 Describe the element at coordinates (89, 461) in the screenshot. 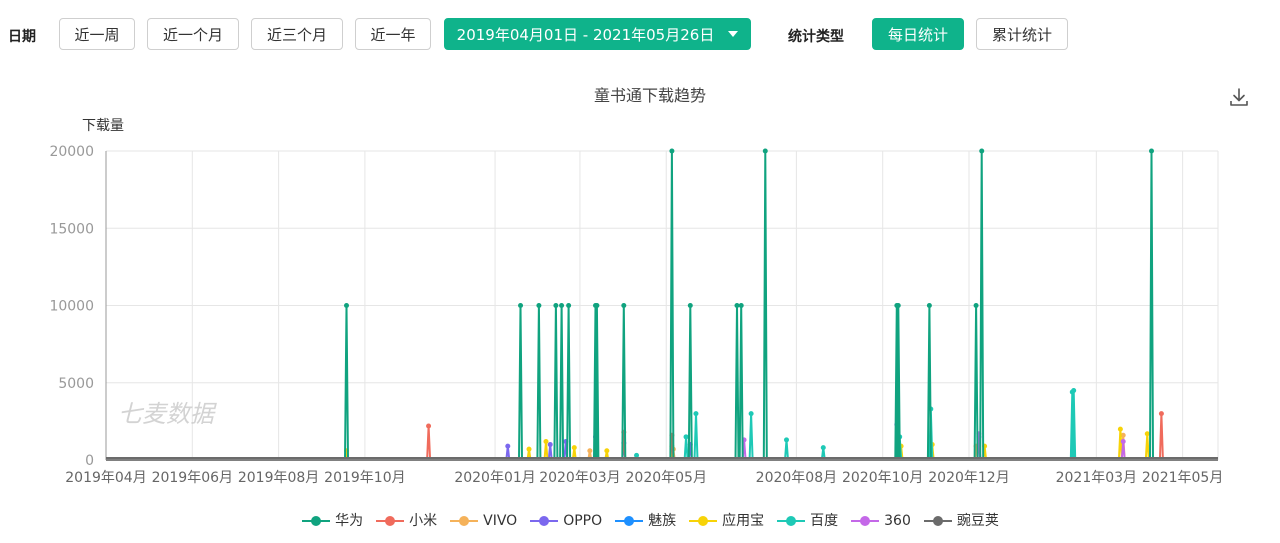

I see `y-tick-label: 0` at that location.